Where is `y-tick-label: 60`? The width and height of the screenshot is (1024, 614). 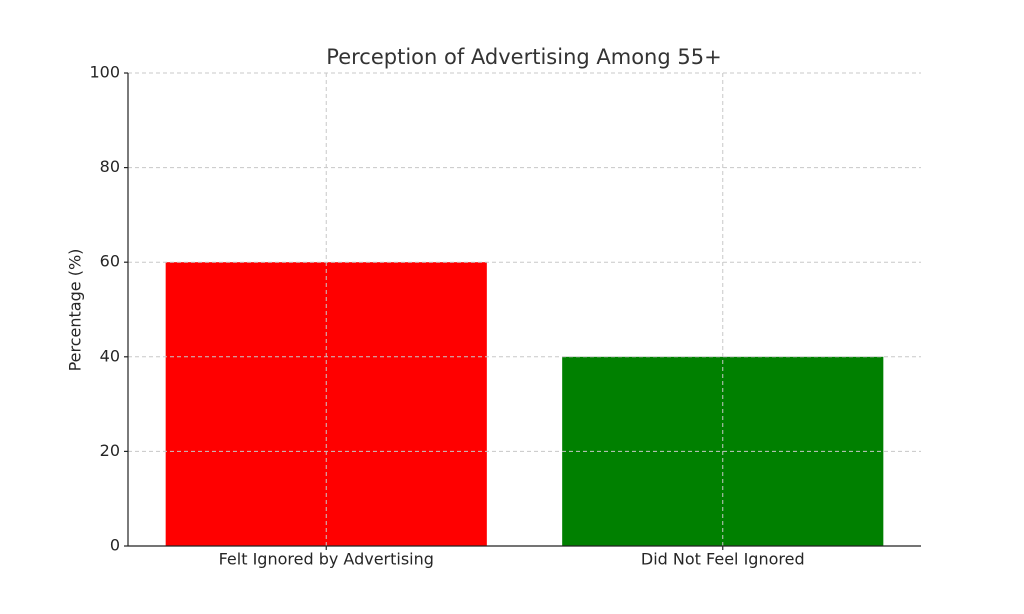
y-tick-label: 60 is located at coordinates (110, 261).